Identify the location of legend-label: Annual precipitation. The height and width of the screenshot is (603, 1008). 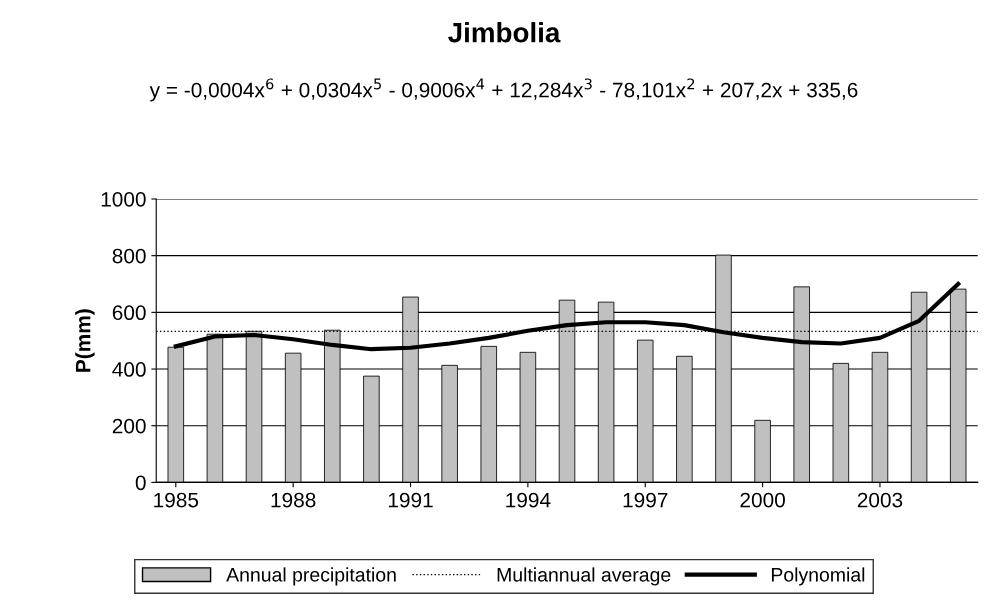
(311, 576).